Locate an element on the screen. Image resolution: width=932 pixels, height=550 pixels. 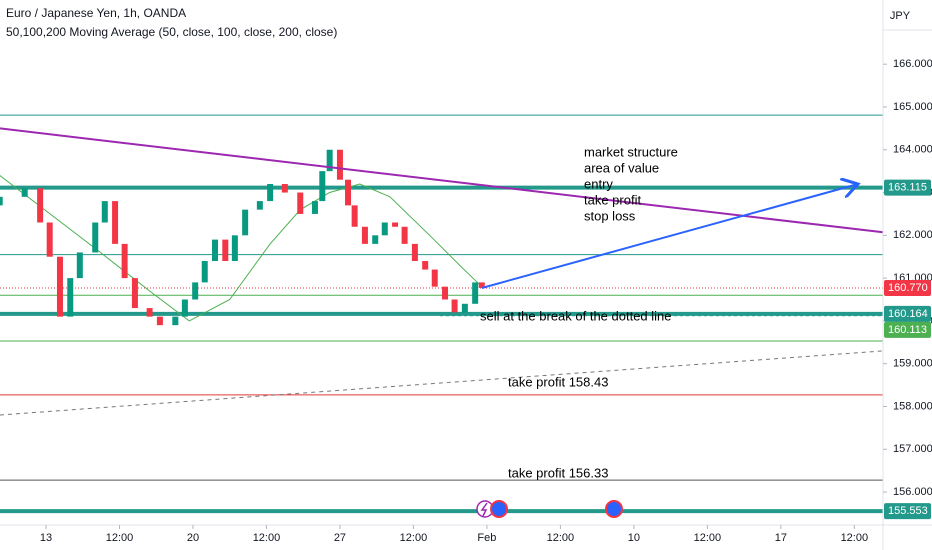
y-tick-label: 164.000 is located at coordinates (912, 150).